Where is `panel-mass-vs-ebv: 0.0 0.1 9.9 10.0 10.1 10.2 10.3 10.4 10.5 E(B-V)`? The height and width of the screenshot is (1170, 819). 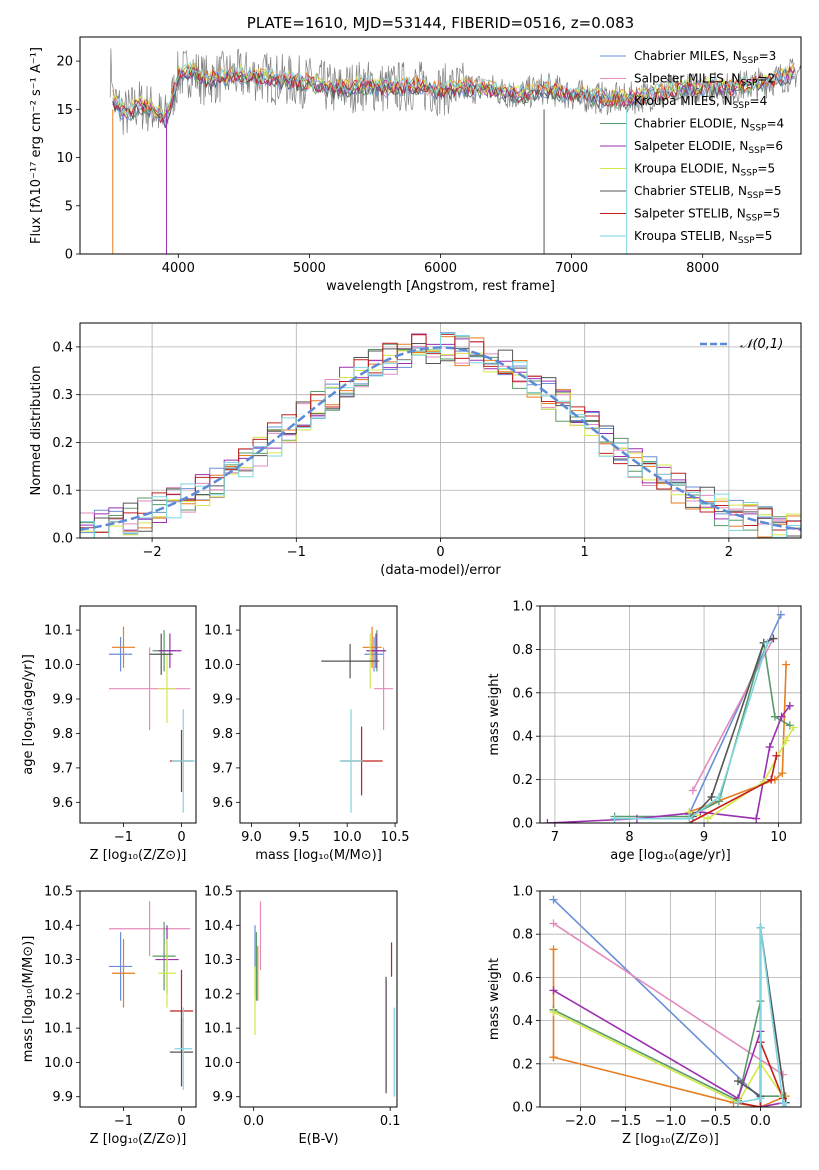
panel-mass-vs-ebv: 0.0 0.1 9.9 10.0 10.1 10.2 10.3 10.4 10.5 E(B-V) is located at coordinates (302, 1016).